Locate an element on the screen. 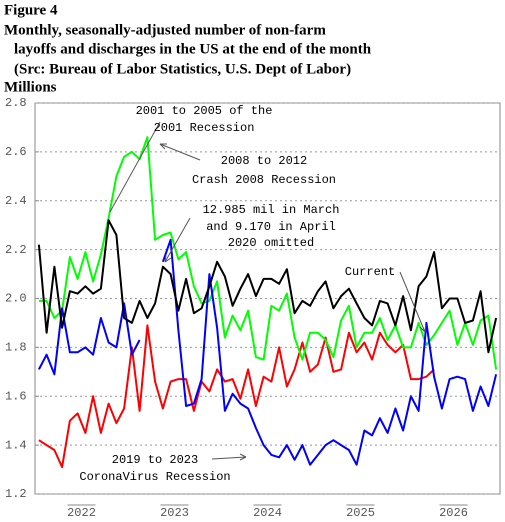 The height and width of the screenshot is (522, 505). y-tick-label: 2.6 is located at coordinates (16, 152).